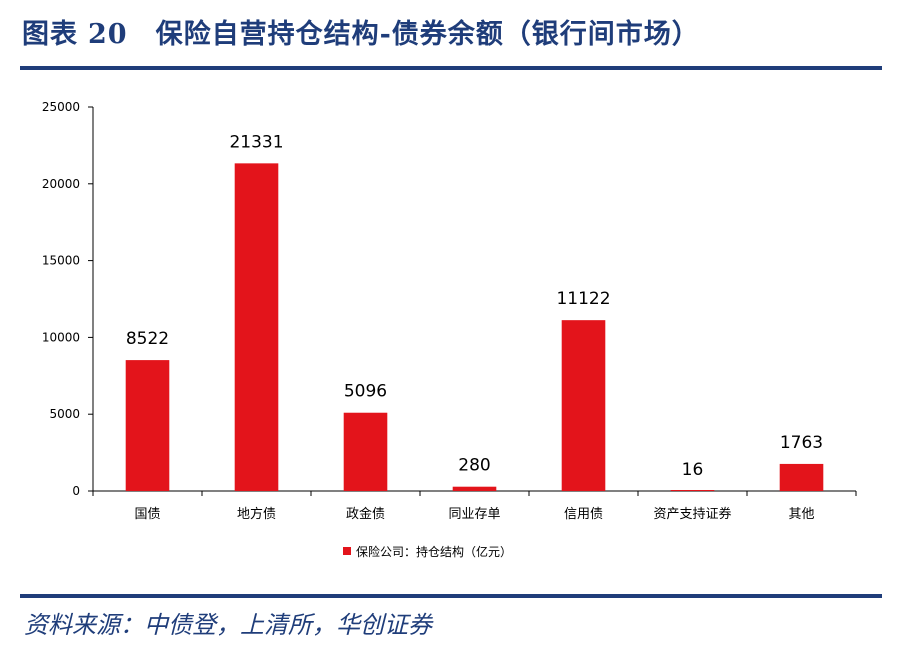 The height and width of the screenshot is (651, 901). I want to click on category-label-7: 其他, so click(801, 514).